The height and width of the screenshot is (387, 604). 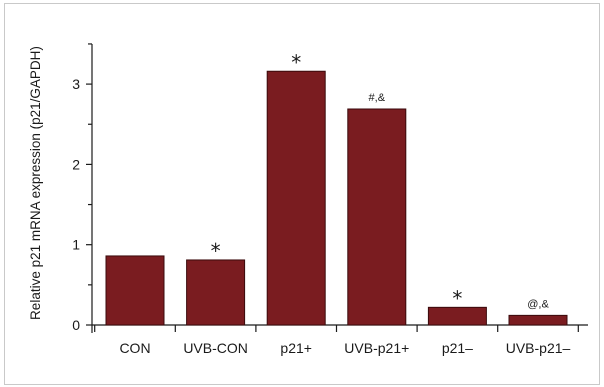 What do you see at coordinates (76, 325) in the screenshot?
I see `y-tick-label: 0` at bounding box center [76, 325].